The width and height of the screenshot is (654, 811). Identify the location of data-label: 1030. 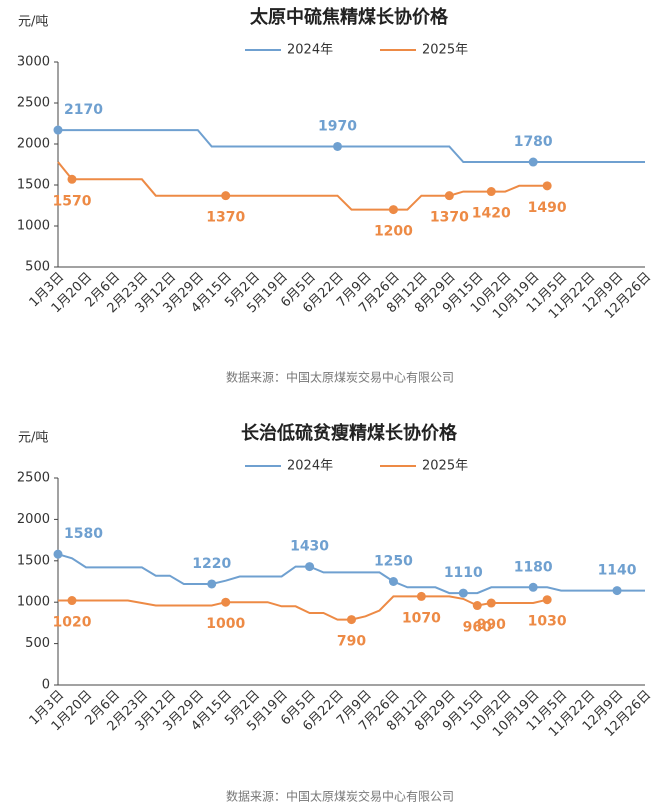
(547, 622).